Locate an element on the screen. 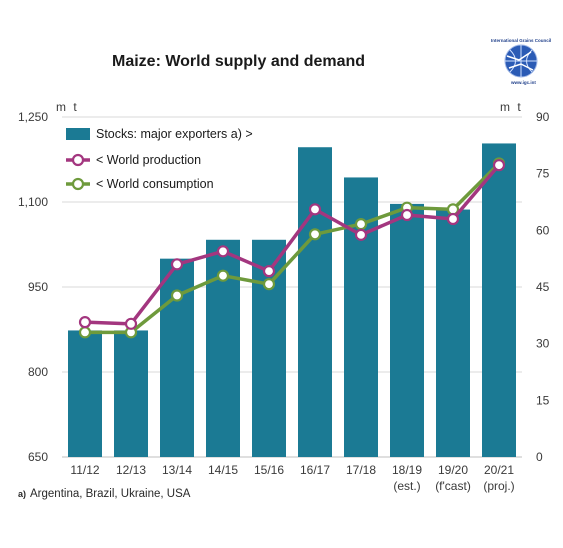 The image size is (563, 548). x-tick-label: 20/21 is located at coordinates (499, 470).